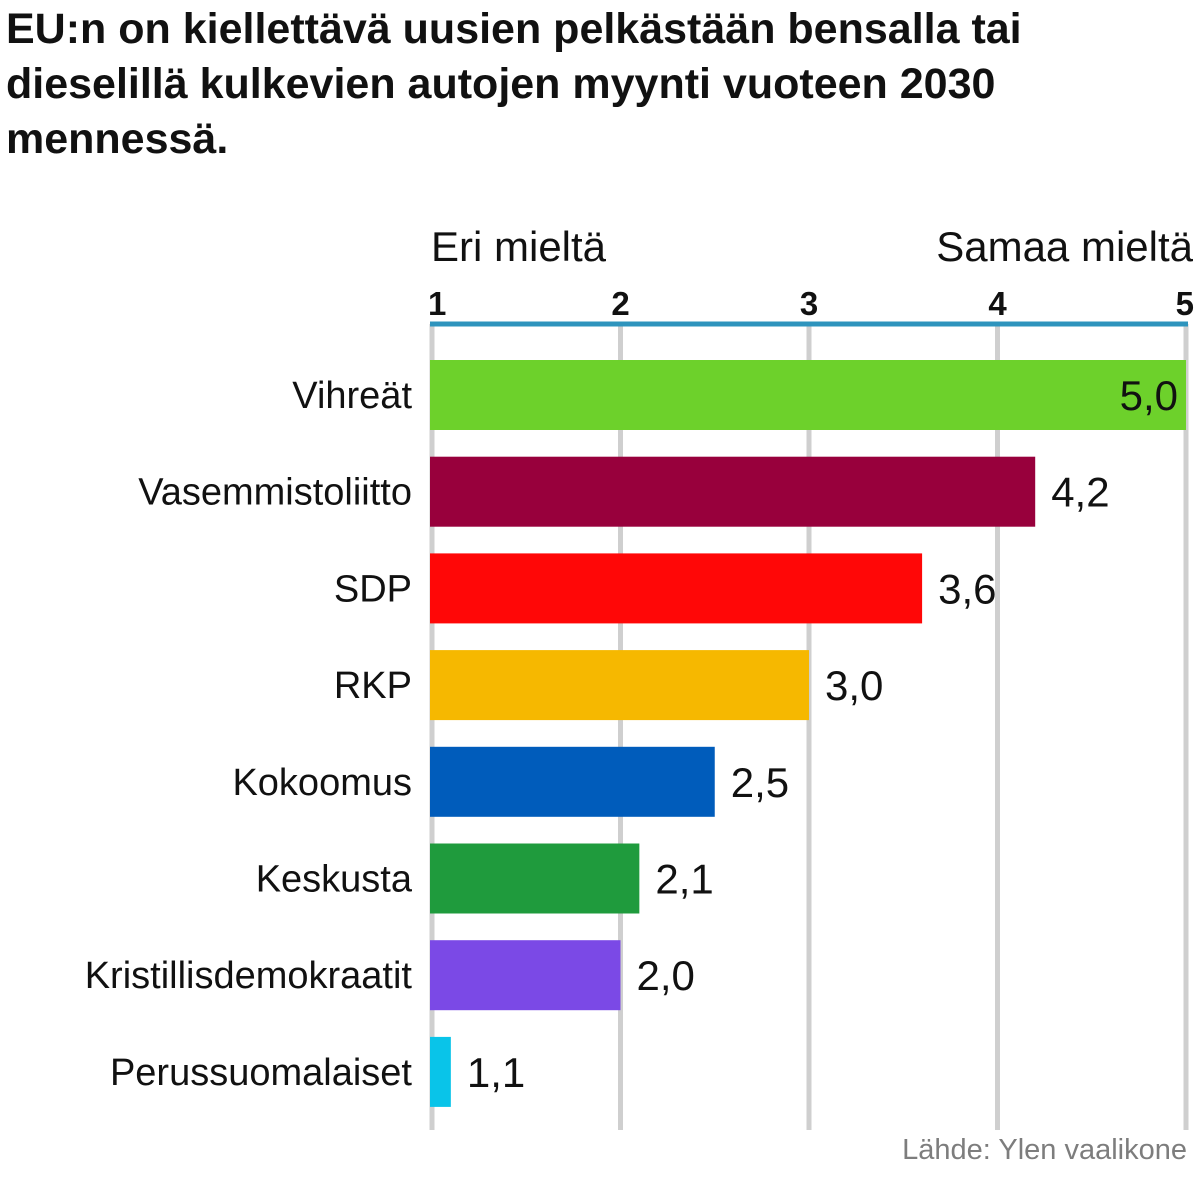 This screenshot has height=1181, width=1199. What do you see at coordinates (261, 1073) in the screenshot?
I see `category-label-perussuomalaiset: Perussuomalaiset` at bounding box center [261, 1073].